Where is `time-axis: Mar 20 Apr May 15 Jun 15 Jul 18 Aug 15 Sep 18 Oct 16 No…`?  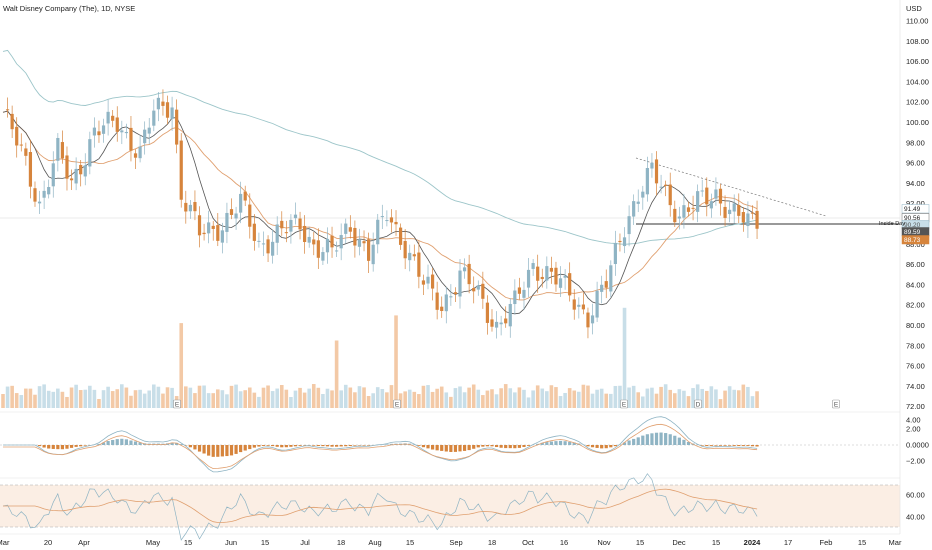
time-axis: Mar 20 Apr May 15 Jun 15 Jul 18 Aug 15 Sep 18 Oct 16 No… is located at coordinates (451, 542).